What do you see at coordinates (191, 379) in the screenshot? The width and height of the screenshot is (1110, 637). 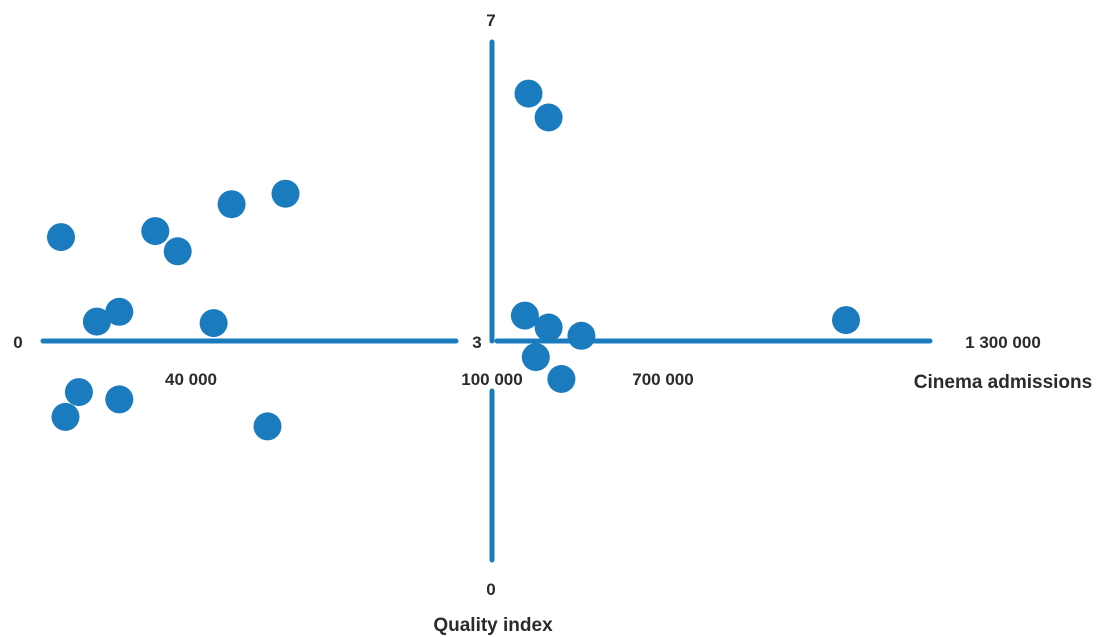 I see `x-tick-left-max: 40 000` at bounding box center [191, 379].